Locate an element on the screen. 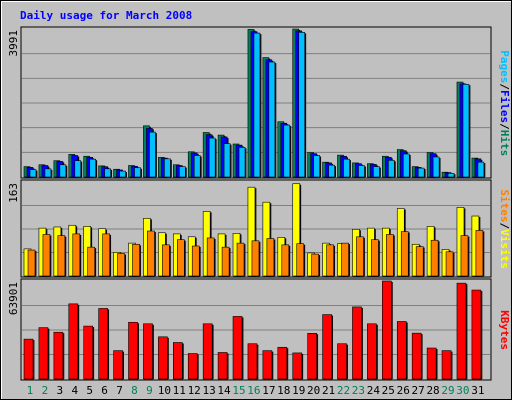 The height and width of the screenshot is (400, 512). legend-top: Pages/Files/Hits is located at coordinates (504, 103).